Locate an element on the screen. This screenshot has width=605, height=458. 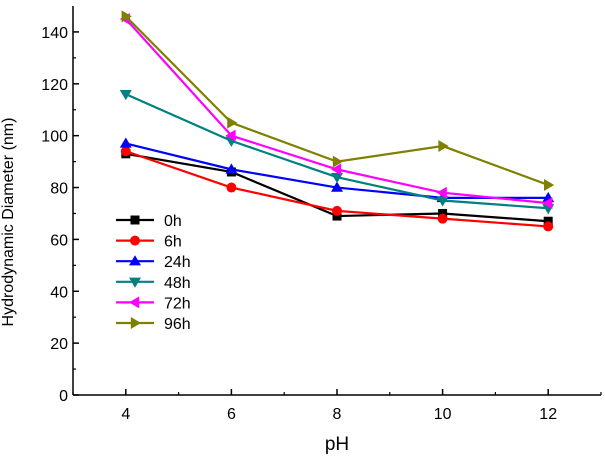
y-tick-label: 140 is located at coordinates (54, 33).